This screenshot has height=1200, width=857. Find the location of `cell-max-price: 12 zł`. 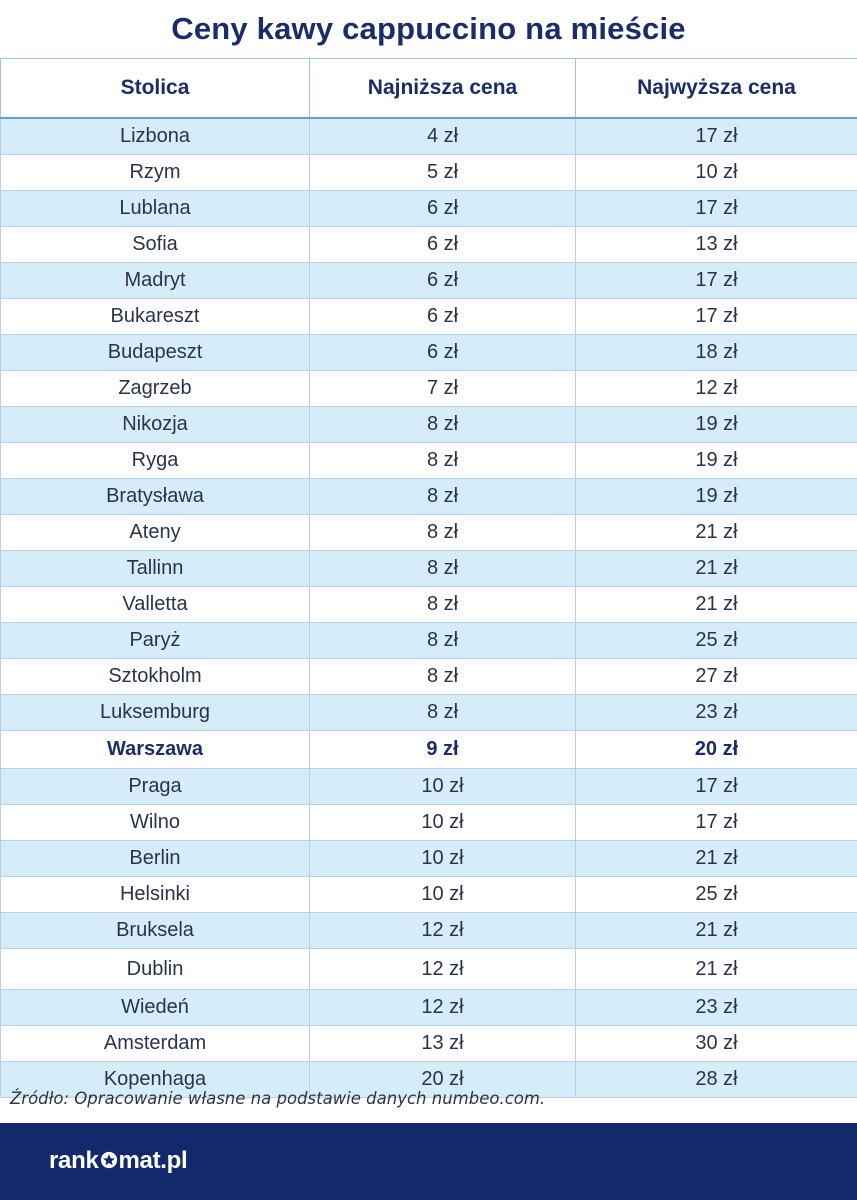

cell-max-price: 12 zł is located at coordinates (716, 388).